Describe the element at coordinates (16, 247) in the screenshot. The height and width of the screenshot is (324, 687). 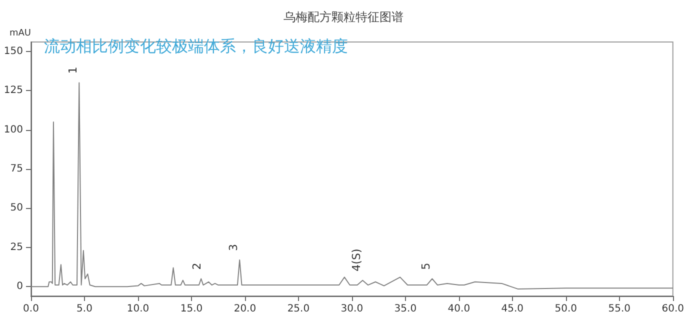
I see `y-tick-label: 25` at that location.